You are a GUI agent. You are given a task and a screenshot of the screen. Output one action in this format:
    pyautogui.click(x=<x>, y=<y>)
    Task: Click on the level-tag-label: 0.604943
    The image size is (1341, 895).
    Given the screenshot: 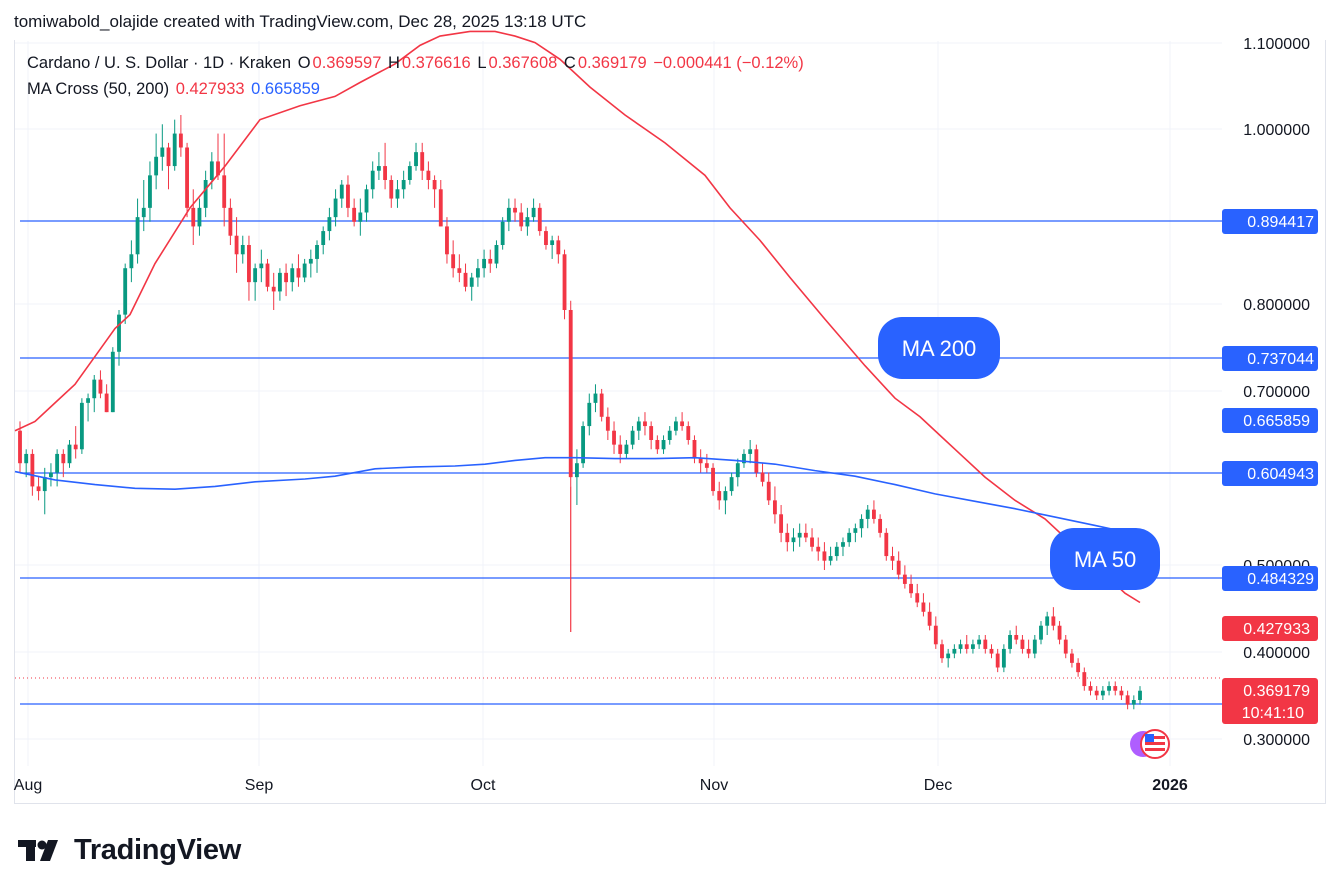 What is the action you would take?
    pyautogui.click(x=1280, y=474)
    